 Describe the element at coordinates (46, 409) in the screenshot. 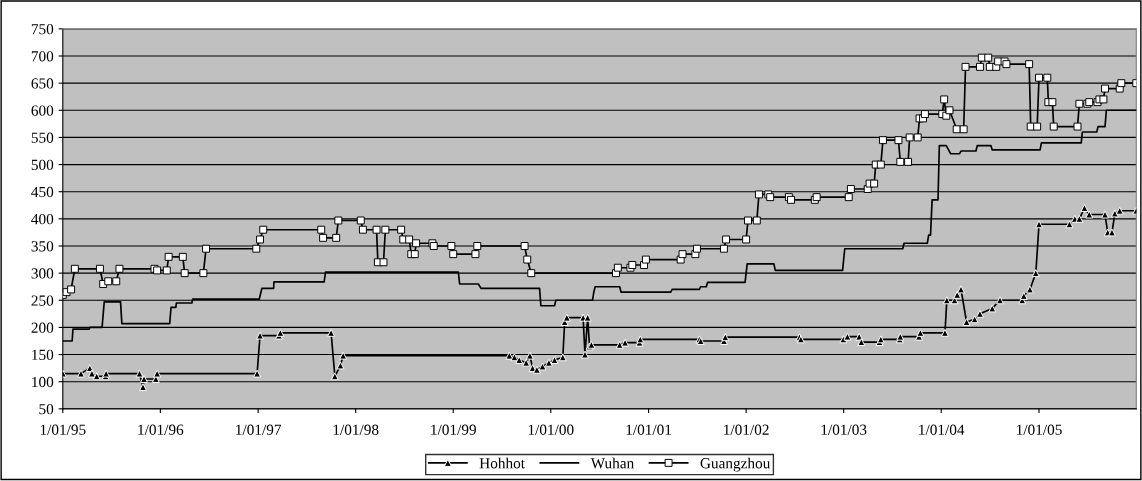

I see `y-tick-label: 50` at that location.